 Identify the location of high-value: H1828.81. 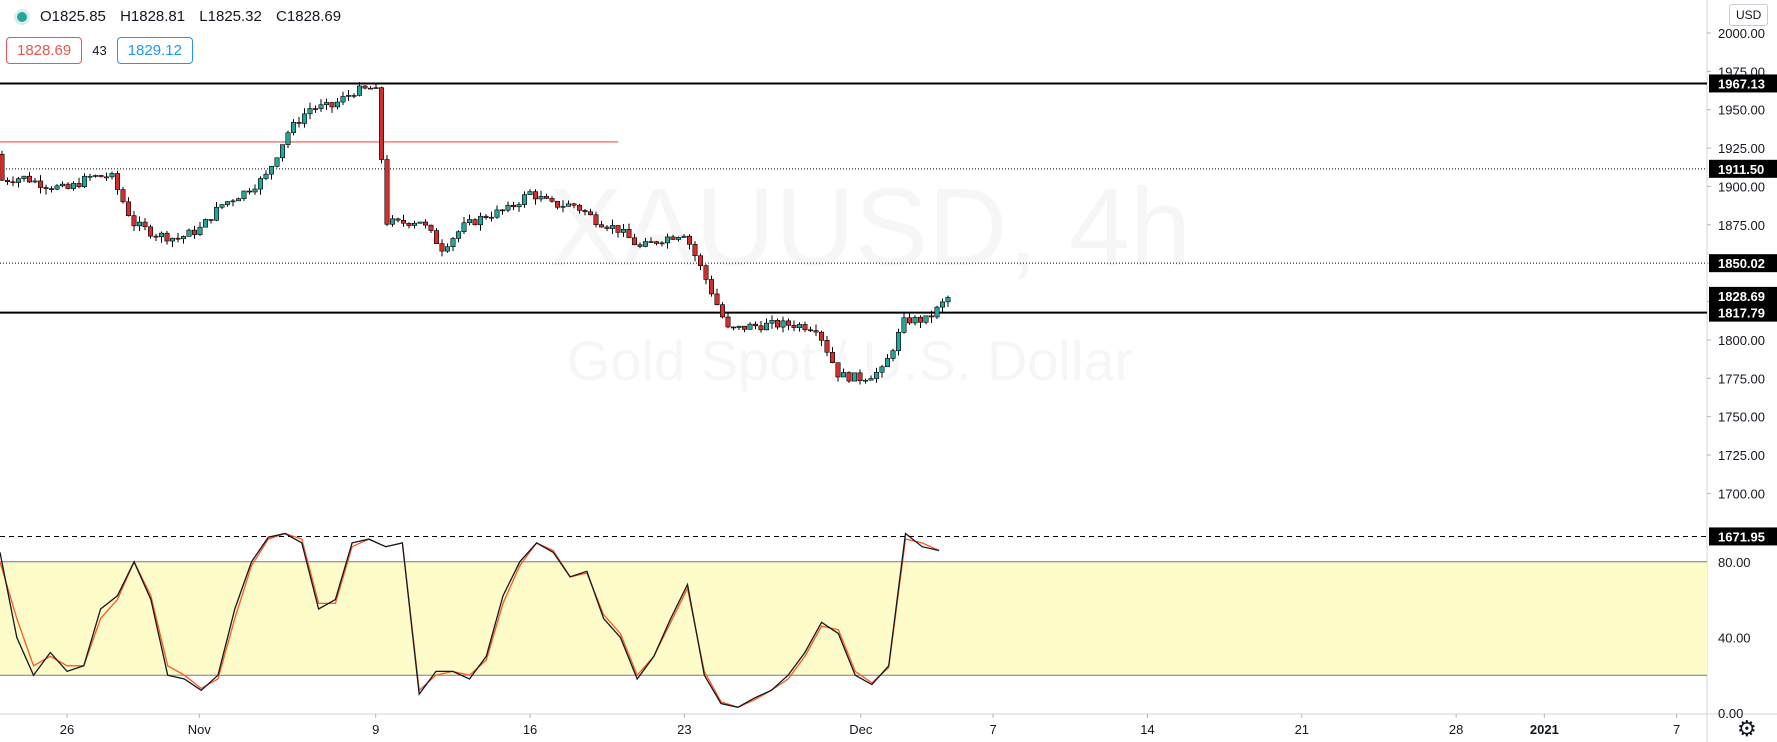
(153, 16).